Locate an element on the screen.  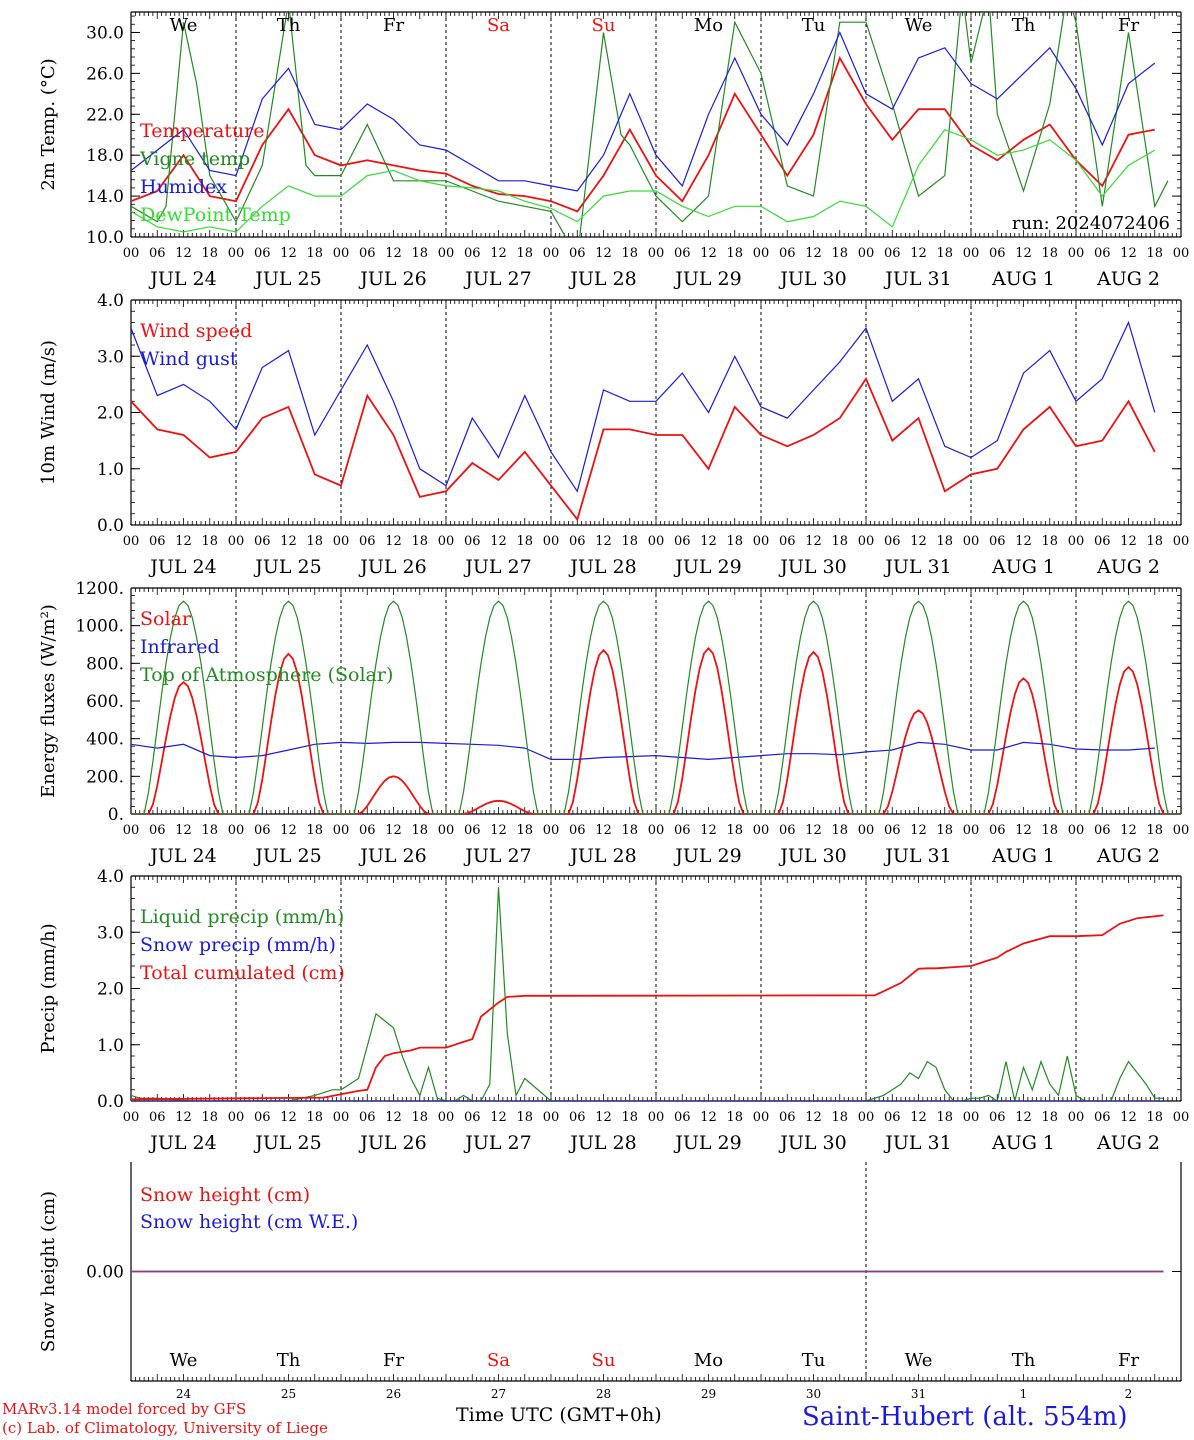
legend-label: DewPoint Temp is located at coordinates (215, 215).